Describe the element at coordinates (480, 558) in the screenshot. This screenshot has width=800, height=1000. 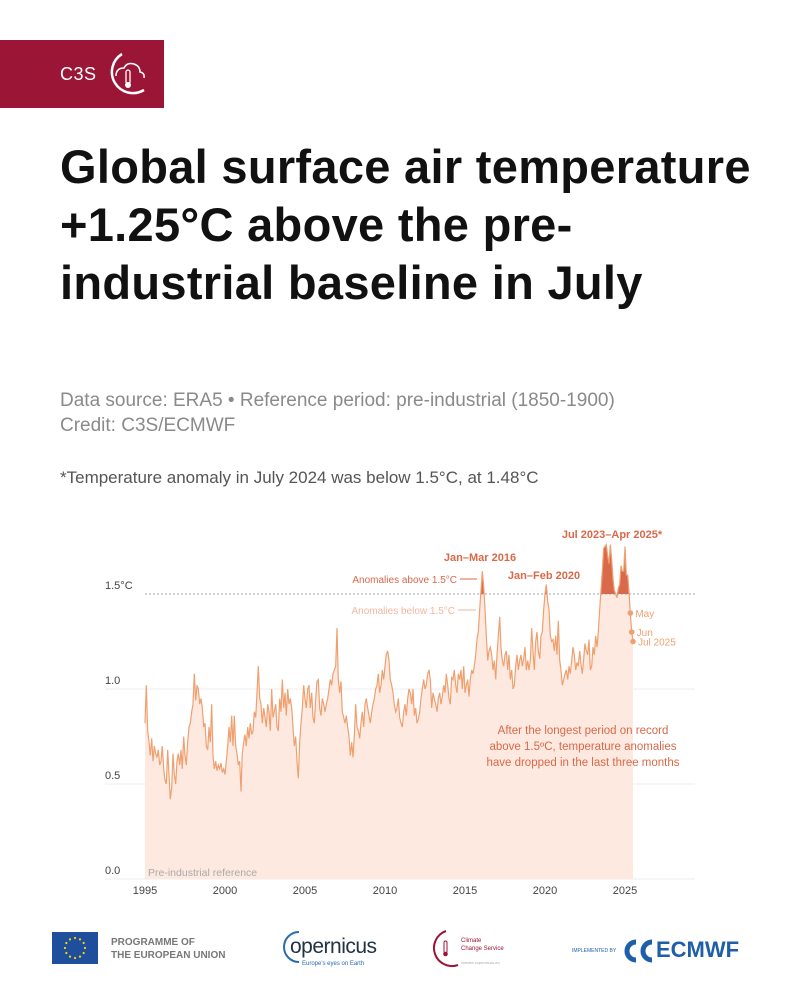
I see `annotation-2016: Jan–Mar 2016` at that location.